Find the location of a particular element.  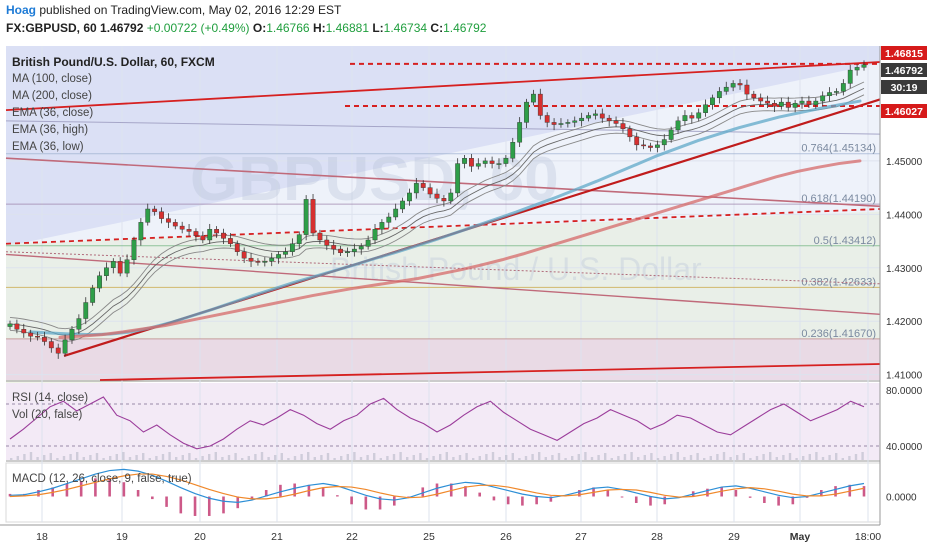

channel-line-upper is located at coordinates (443, 182).